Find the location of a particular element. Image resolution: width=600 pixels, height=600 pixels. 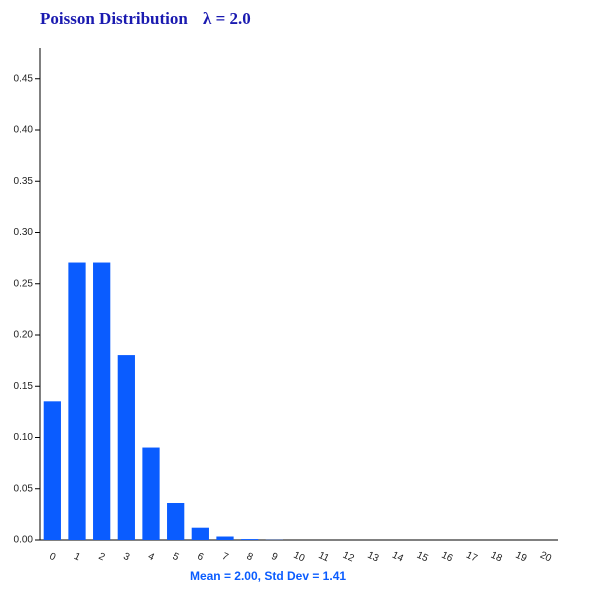

x-tick-label: 17 is located at coordinates (471, 557).